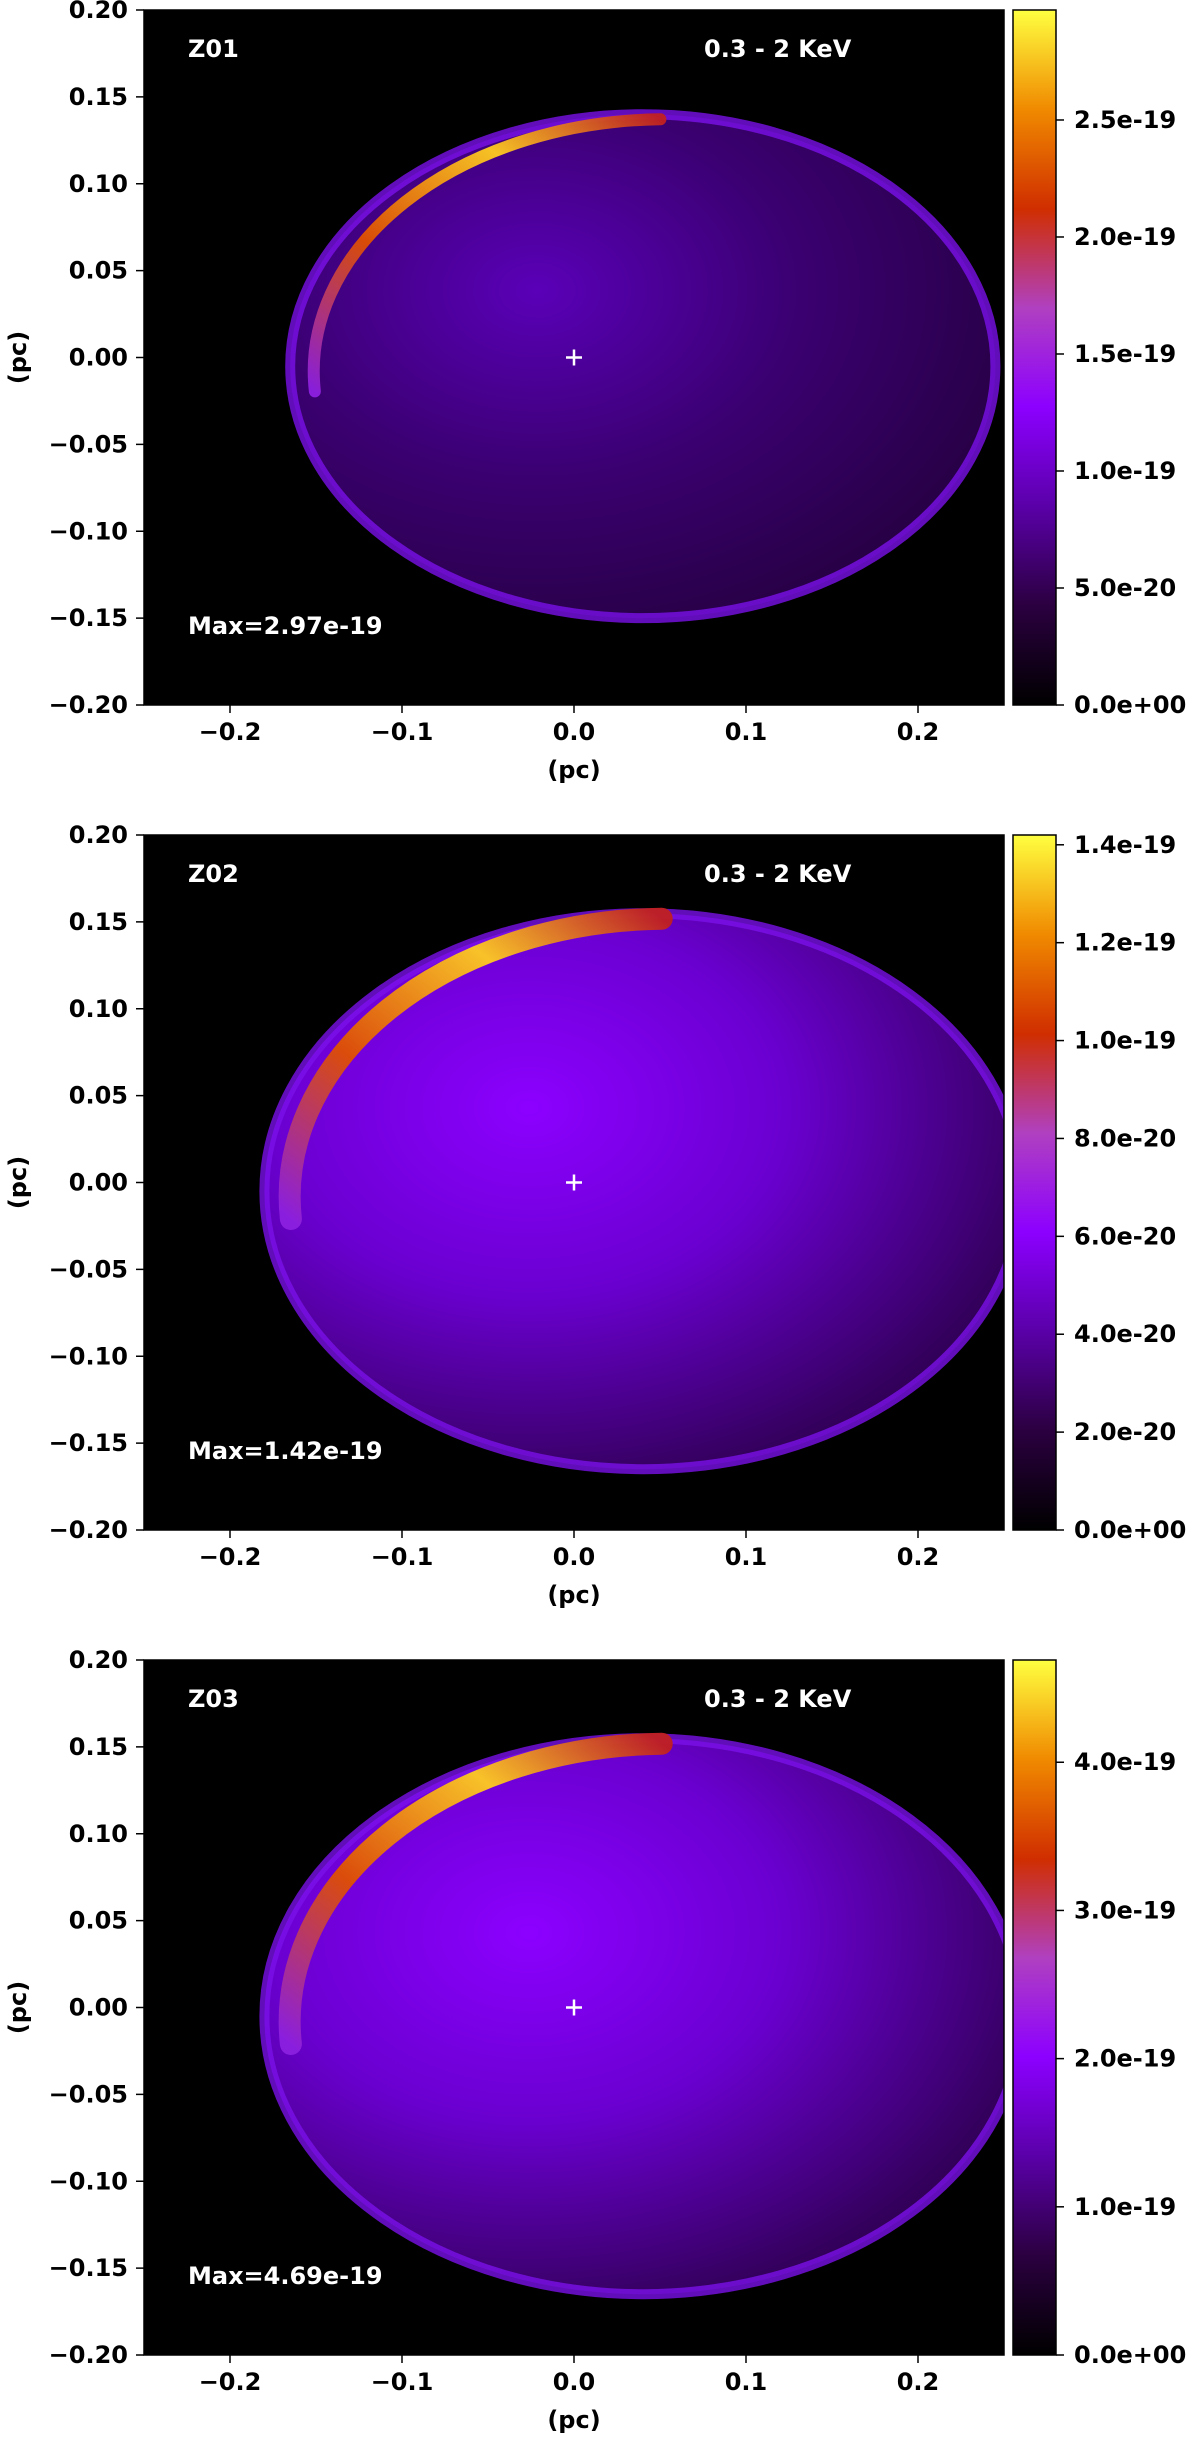  What do you see at coordinates (1125, 845) in the screenshot?
I see `colorbar-tick-label: 1.4e-19` at bounding box center [1125, 845].